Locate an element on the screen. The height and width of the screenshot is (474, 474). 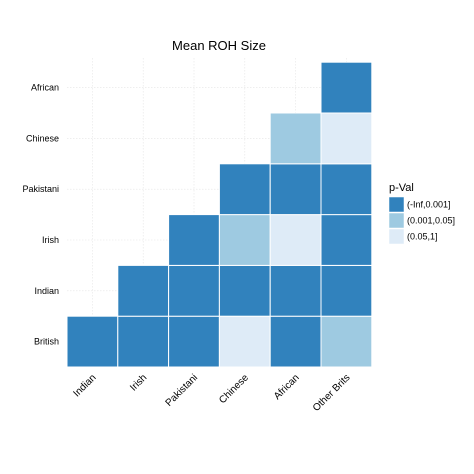
x-tick-label: African is located at coordinates (287, 387).